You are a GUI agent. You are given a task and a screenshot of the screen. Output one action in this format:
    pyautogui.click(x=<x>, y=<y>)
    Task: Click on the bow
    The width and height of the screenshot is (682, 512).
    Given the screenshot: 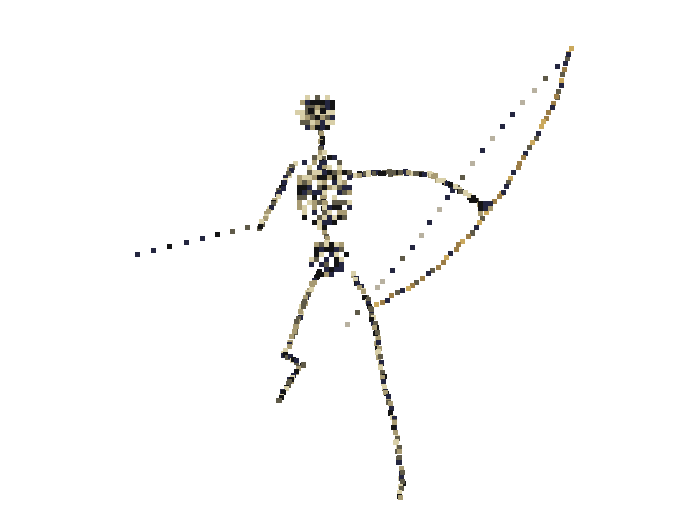 What is the action you would take?
    pyautogui.click(x=474, y=176)
    